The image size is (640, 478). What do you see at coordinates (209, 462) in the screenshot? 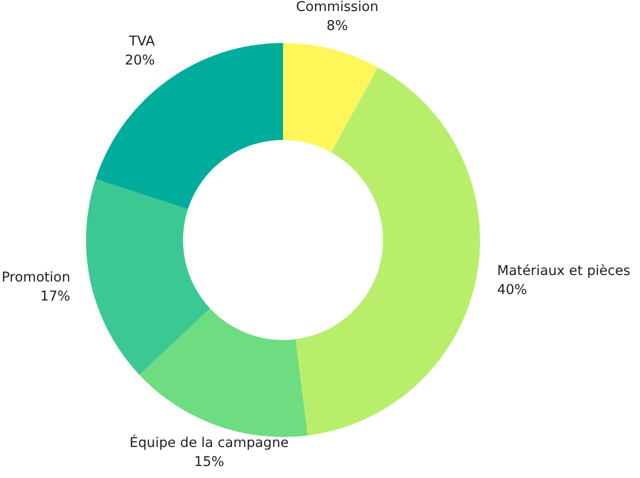
I see `data-label: 15%` at bounding box center [209, 462].